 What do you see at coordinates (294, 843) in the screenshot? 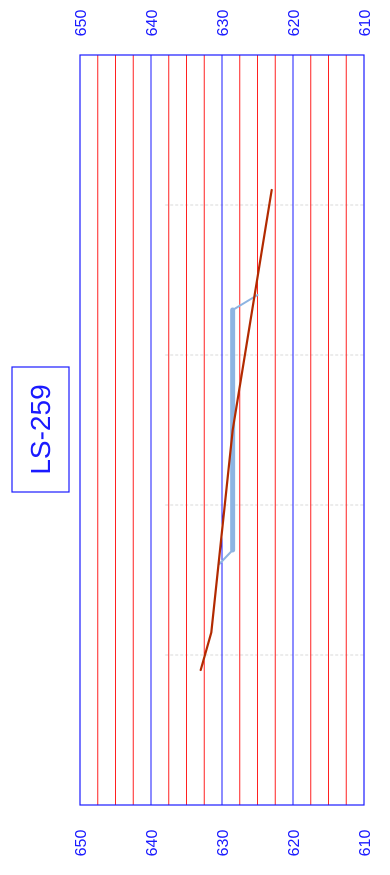
I see `bottom-tick-label: 620` at bounding box center [294, 843].